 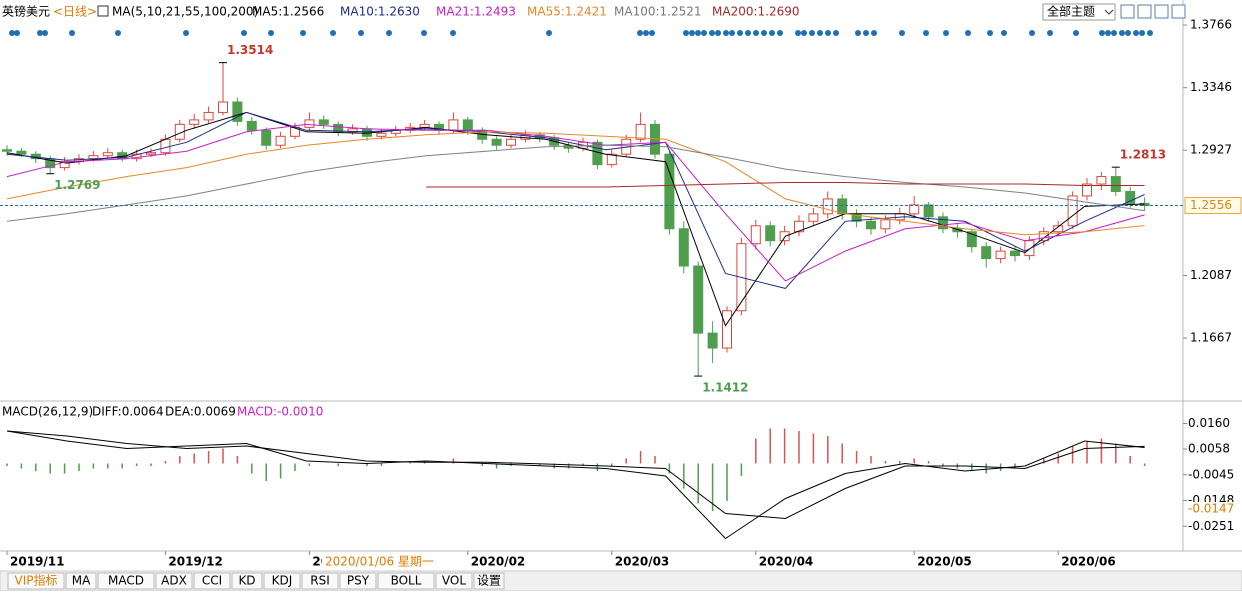 I want to click on y-tick-label: 0.0058, so click(x=1209, y=449).